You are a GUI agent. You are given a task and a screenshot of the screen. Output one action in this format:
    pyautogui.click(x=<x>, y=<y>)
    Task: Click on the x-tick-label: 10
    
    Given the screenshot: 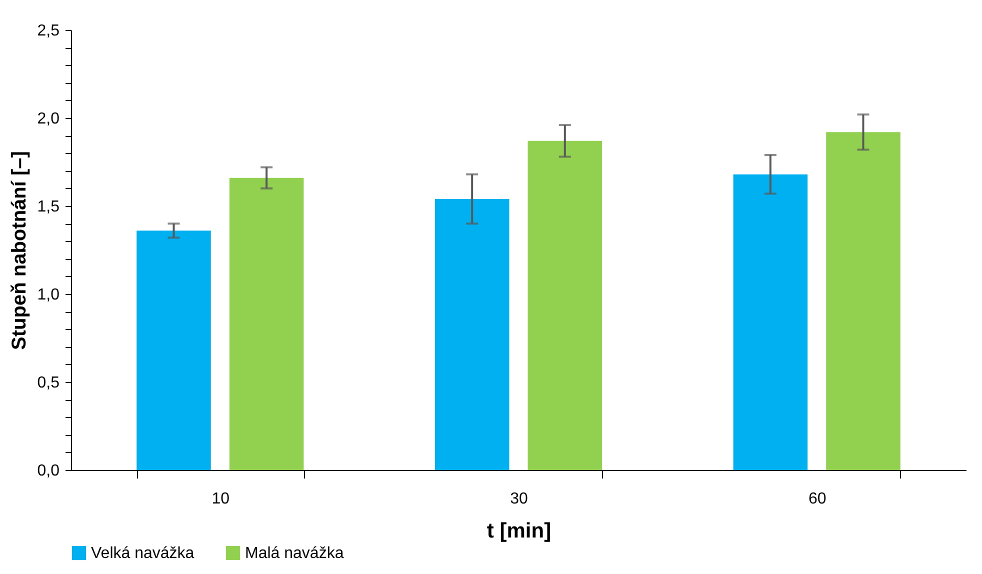 What is the action you would take?
    pyautogui.click(x=221, y=499)
    